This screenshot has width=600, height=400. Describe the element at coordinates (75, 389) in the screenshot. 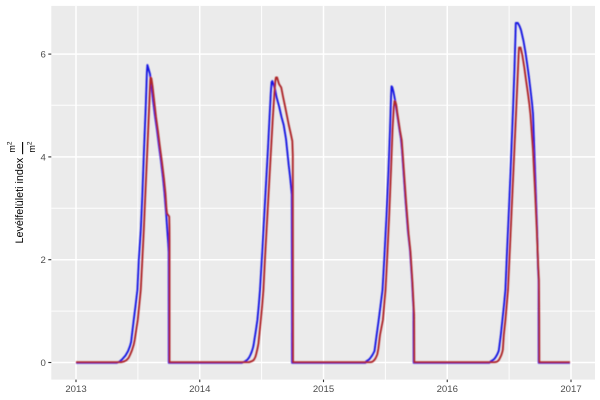

I see `svg-text: 2013` at that location.